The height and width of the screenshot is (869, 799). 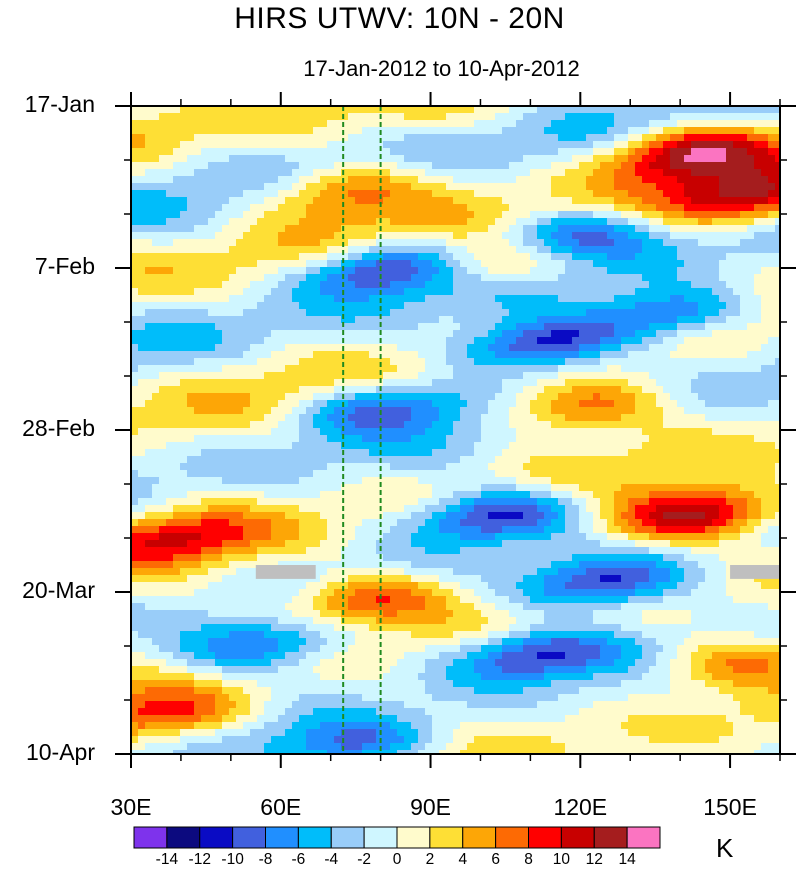 What do you see at coordinates (362, 430) in the screenshot?
I see `reference-lines` at bounding box center [362, 430].